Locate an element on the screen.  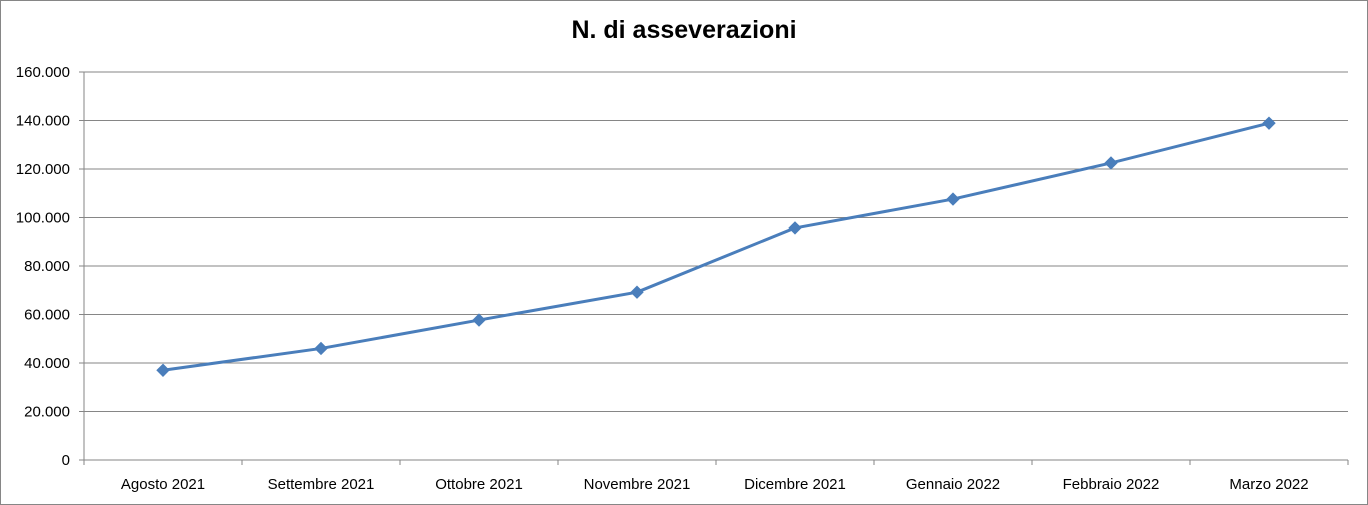
y-tick-label: 0 is located at coordinates (66, 460).